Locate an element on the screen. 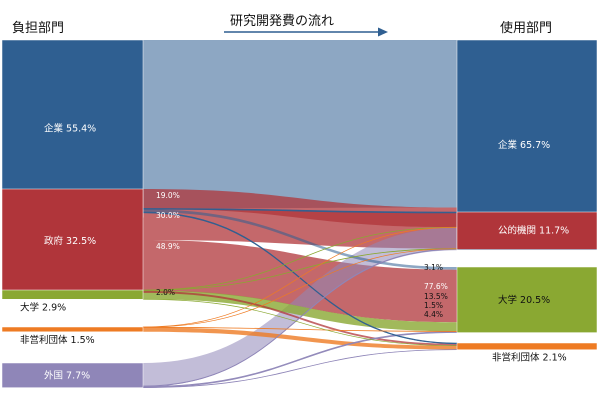 The width and height of the screenshot is (600, 400). flow-header: 研究開発費の流れ is located at coordinates (282, 21).